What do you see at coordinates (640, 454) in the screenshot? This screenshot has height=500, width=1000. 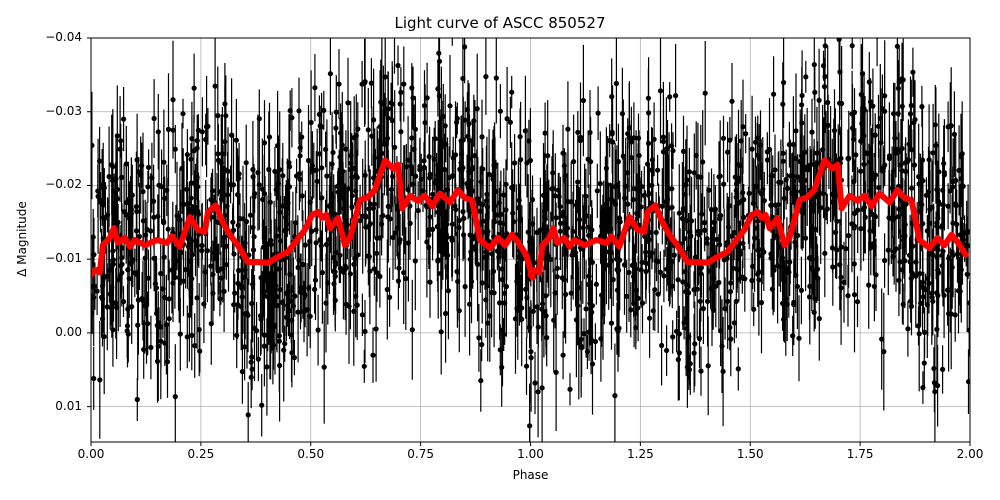 I see `x-tick-label: 1.25` at bounding box center [640, 454].